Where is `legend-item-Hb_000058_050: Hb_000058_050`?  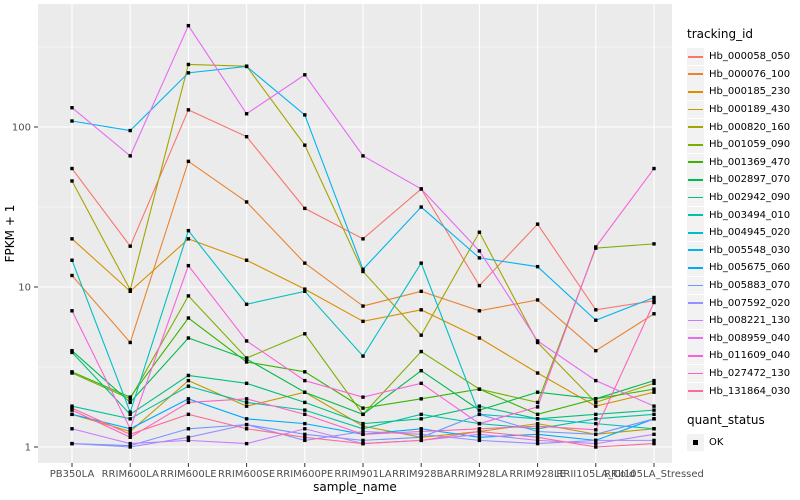
legend-item-Hb_000058_050: Hb_000058_050 is located at coordinates (738, 57).